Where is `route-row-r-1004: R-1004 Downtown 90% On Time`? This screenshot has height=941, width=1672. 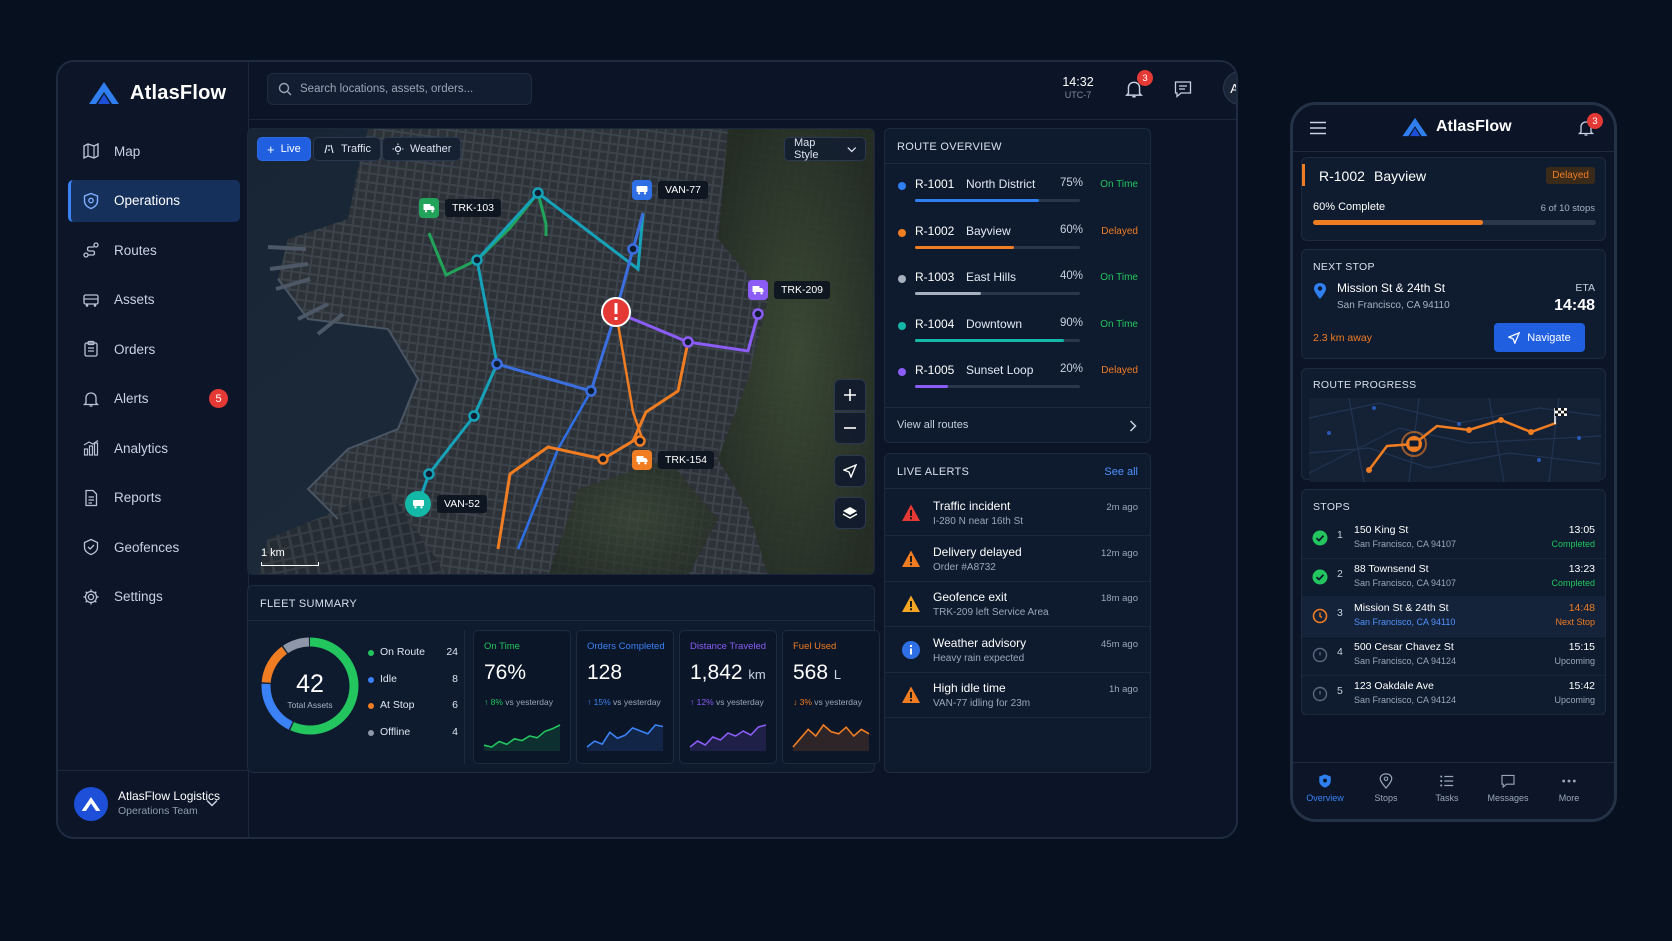
route-row-r-1004: R-1004 Downtown 90% On Time is located at coordinates (1017, 329).